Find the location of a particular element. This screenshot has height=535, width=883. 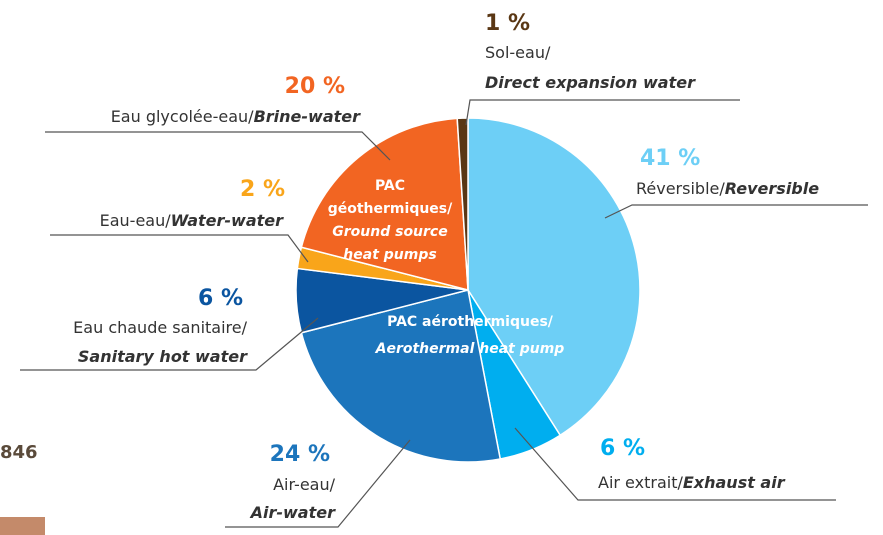

category-fr: Eau-eau/ is located at coordinates (136, 220).